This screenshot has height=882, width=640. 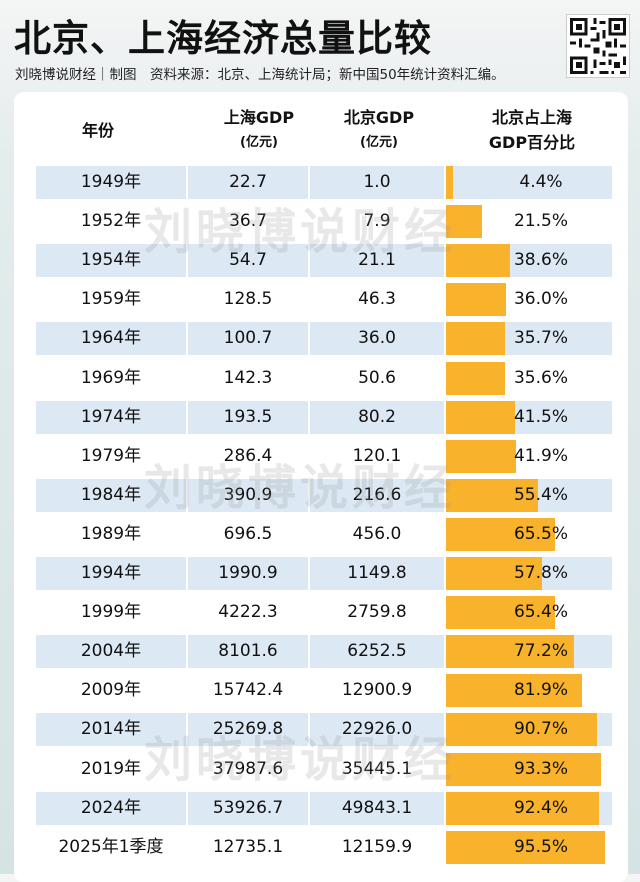 I want to click on cell-beijing-gdp: 120.1, so click(x=377, y=455).